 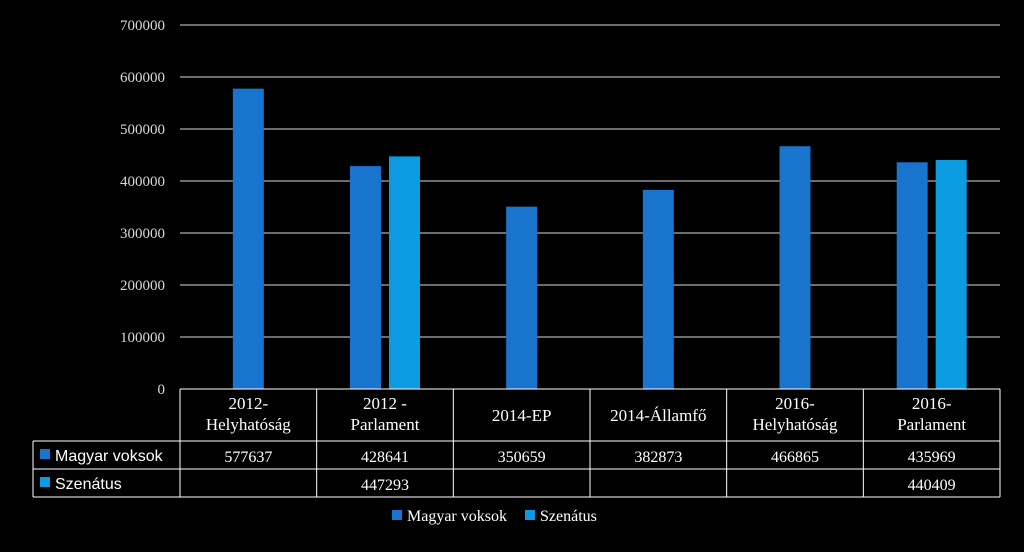 What do you see at coordinates (142, 78) in the screenshot?
I see `y-tick-label: 600000` at bounding box center [142, 78].